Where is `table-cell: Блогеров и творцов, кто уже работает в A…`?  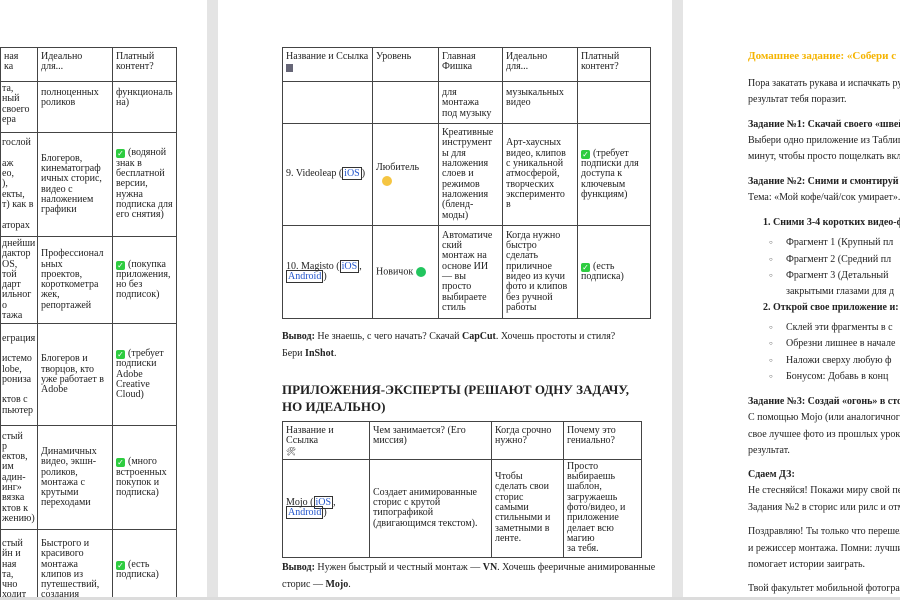
table-cell: Блогеров и творцов, кто уже работает в A… is located at coordinates (75, 375).